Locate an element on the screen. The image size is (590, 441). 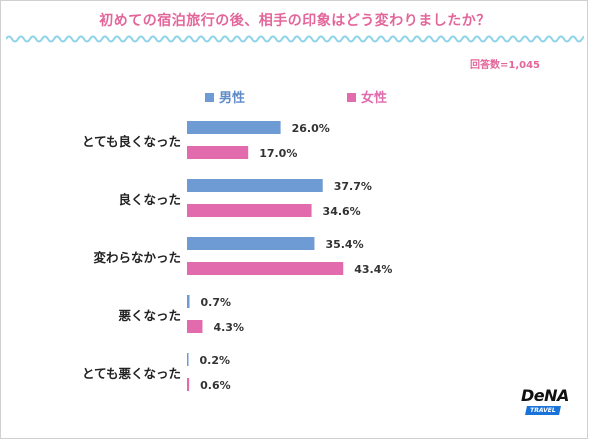
data-label: 0.7% is located at coordinates (216, 302).